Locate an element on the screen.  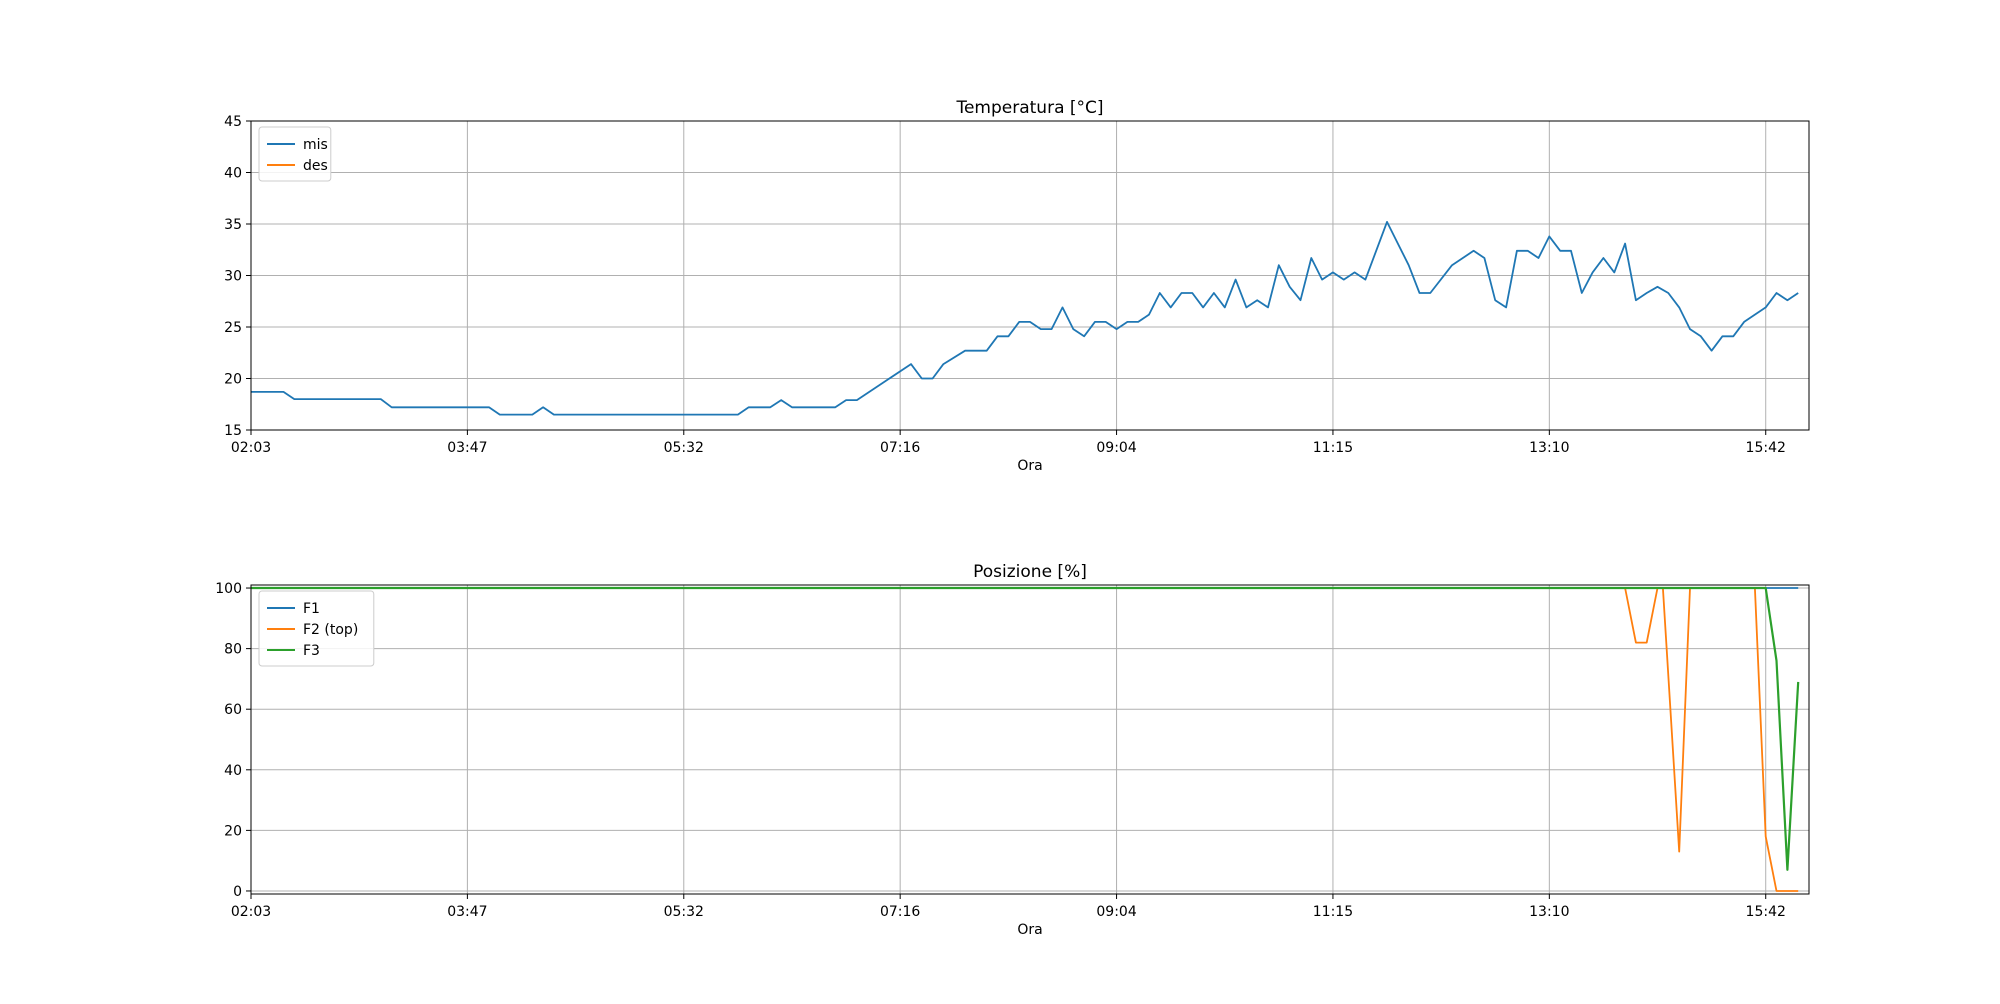
chart1-xtick-label-6: 13:10 is located at coordinates (1549, 448).